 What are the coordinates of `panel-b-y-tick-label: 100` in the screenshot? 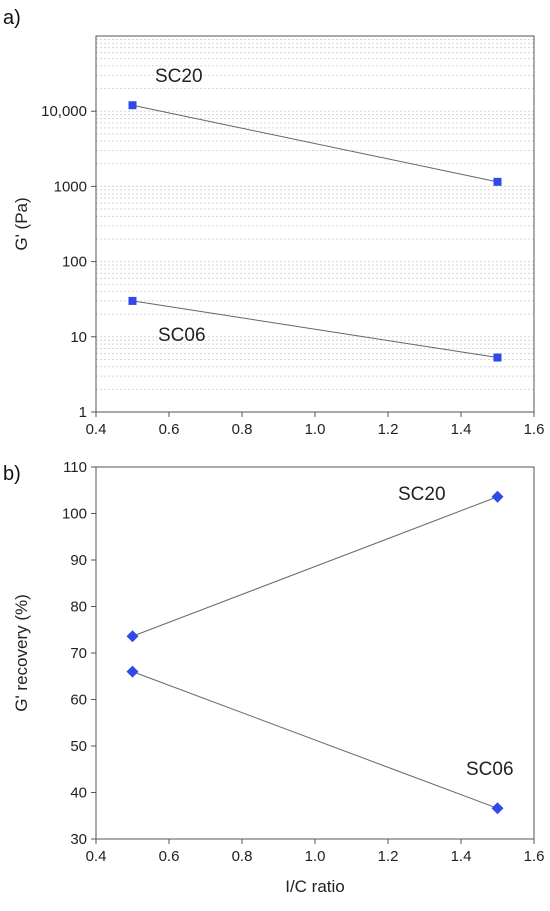 It's located at (74, 514).